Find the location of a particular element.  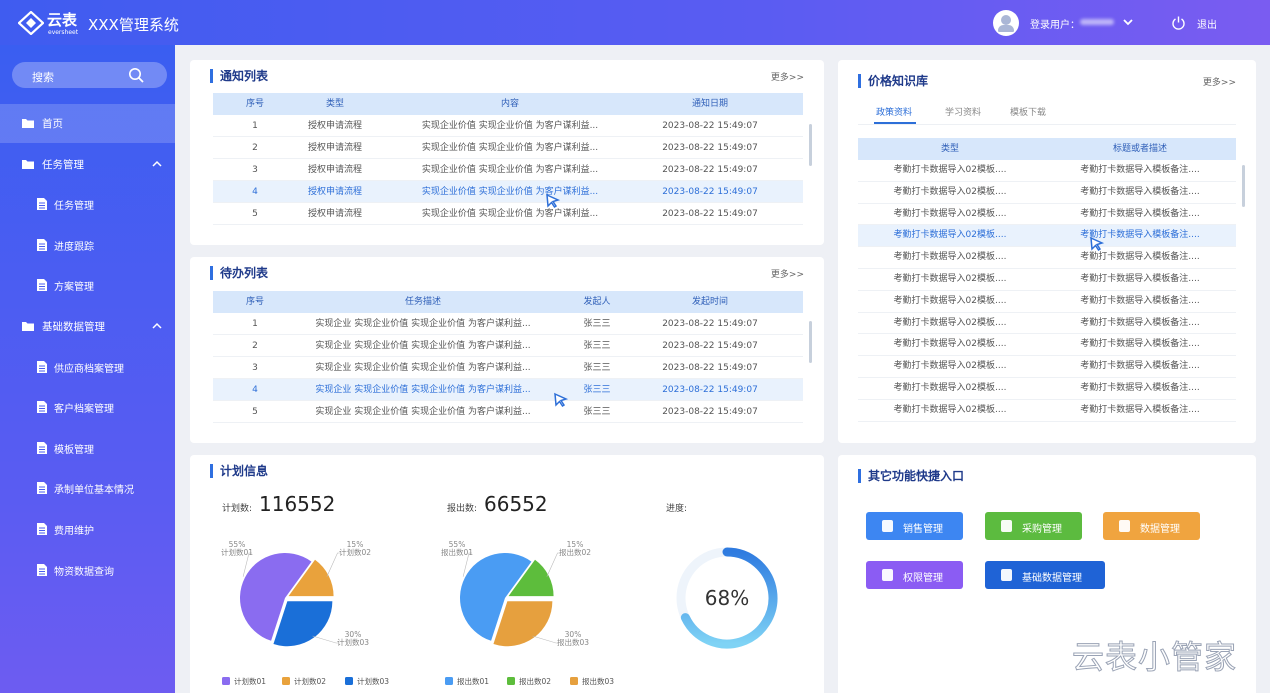

shortcut-button: 权限管理 is located at coordinates (914, 575).